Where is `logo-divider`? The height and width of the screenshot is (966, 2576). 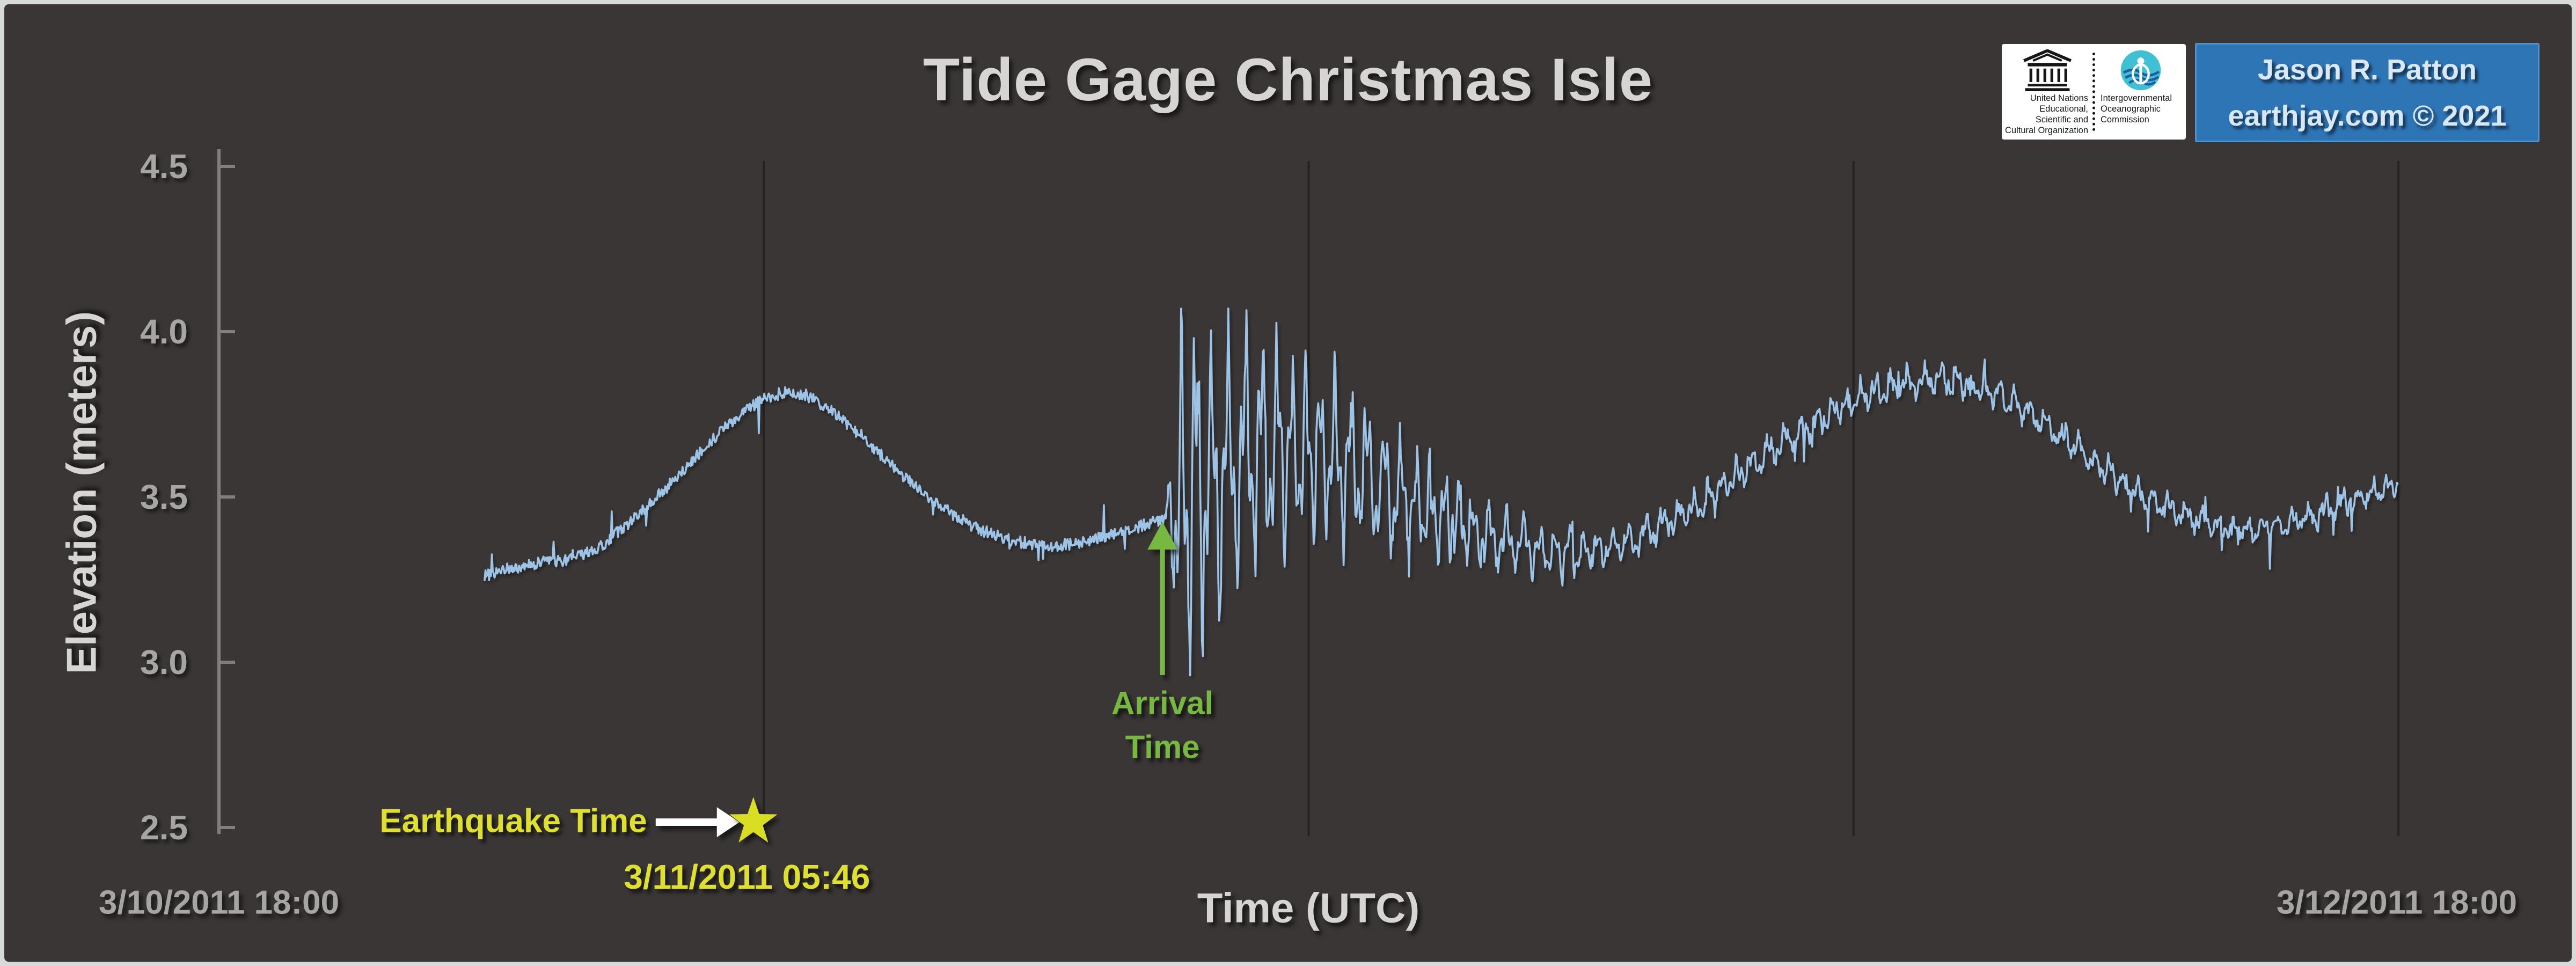 logo-divider is located at coordinates (2093, 92).